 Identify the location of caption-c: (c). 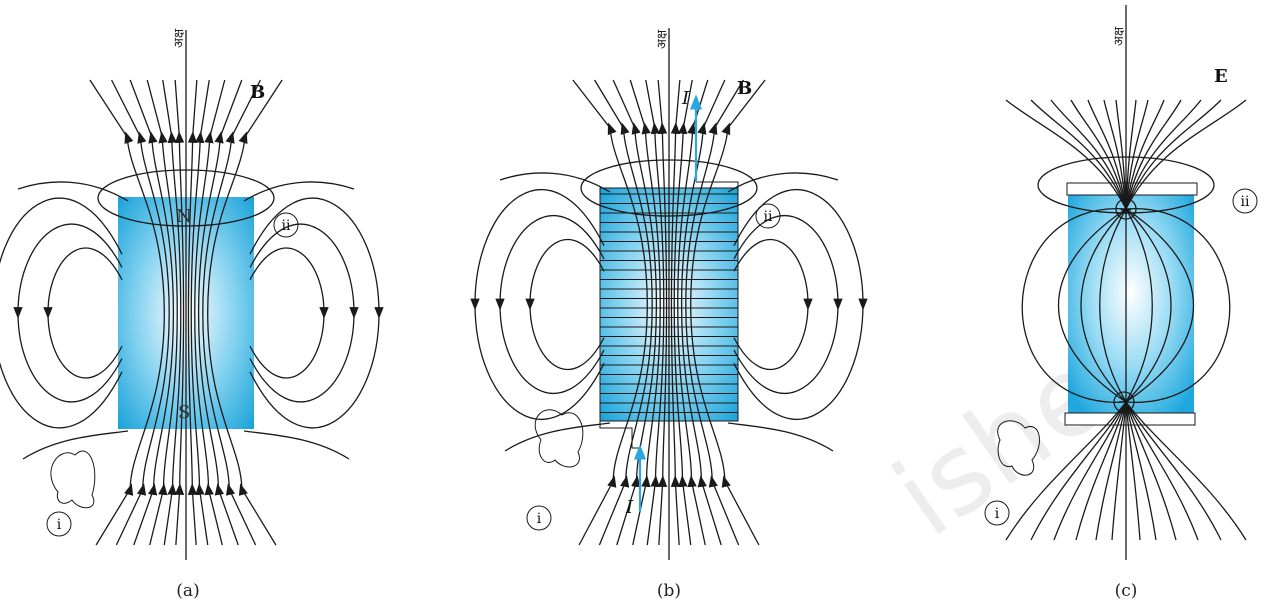
(1126, 591).